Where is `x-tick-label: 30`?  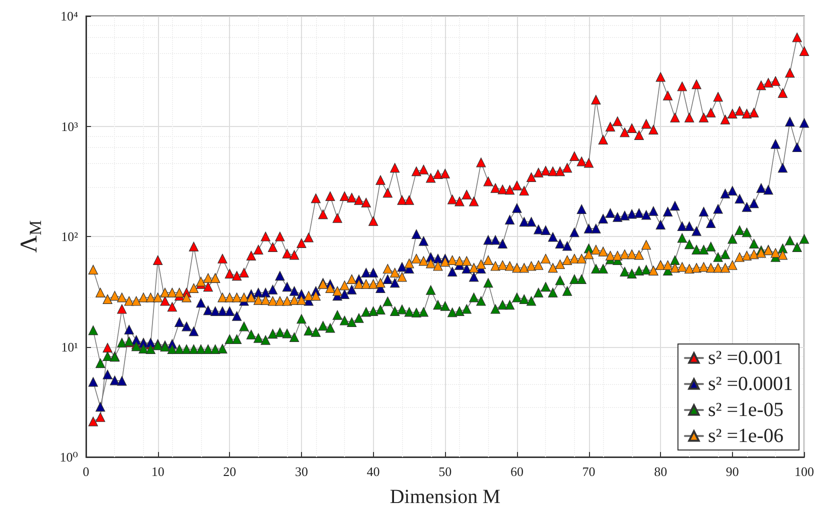 x-tick-label: 30 is located at coordinates (301, 471).